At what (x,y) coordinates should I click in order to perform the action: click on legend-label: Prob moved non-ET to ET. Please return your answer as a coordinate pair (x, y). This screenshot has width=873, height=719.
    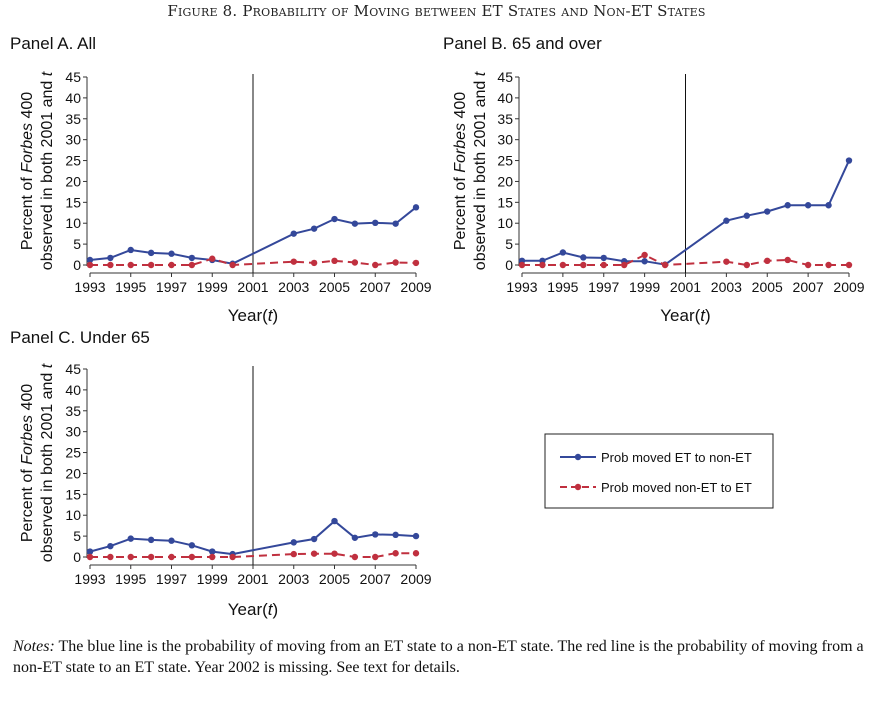
    Looking at the image, I should click on (676, 487).